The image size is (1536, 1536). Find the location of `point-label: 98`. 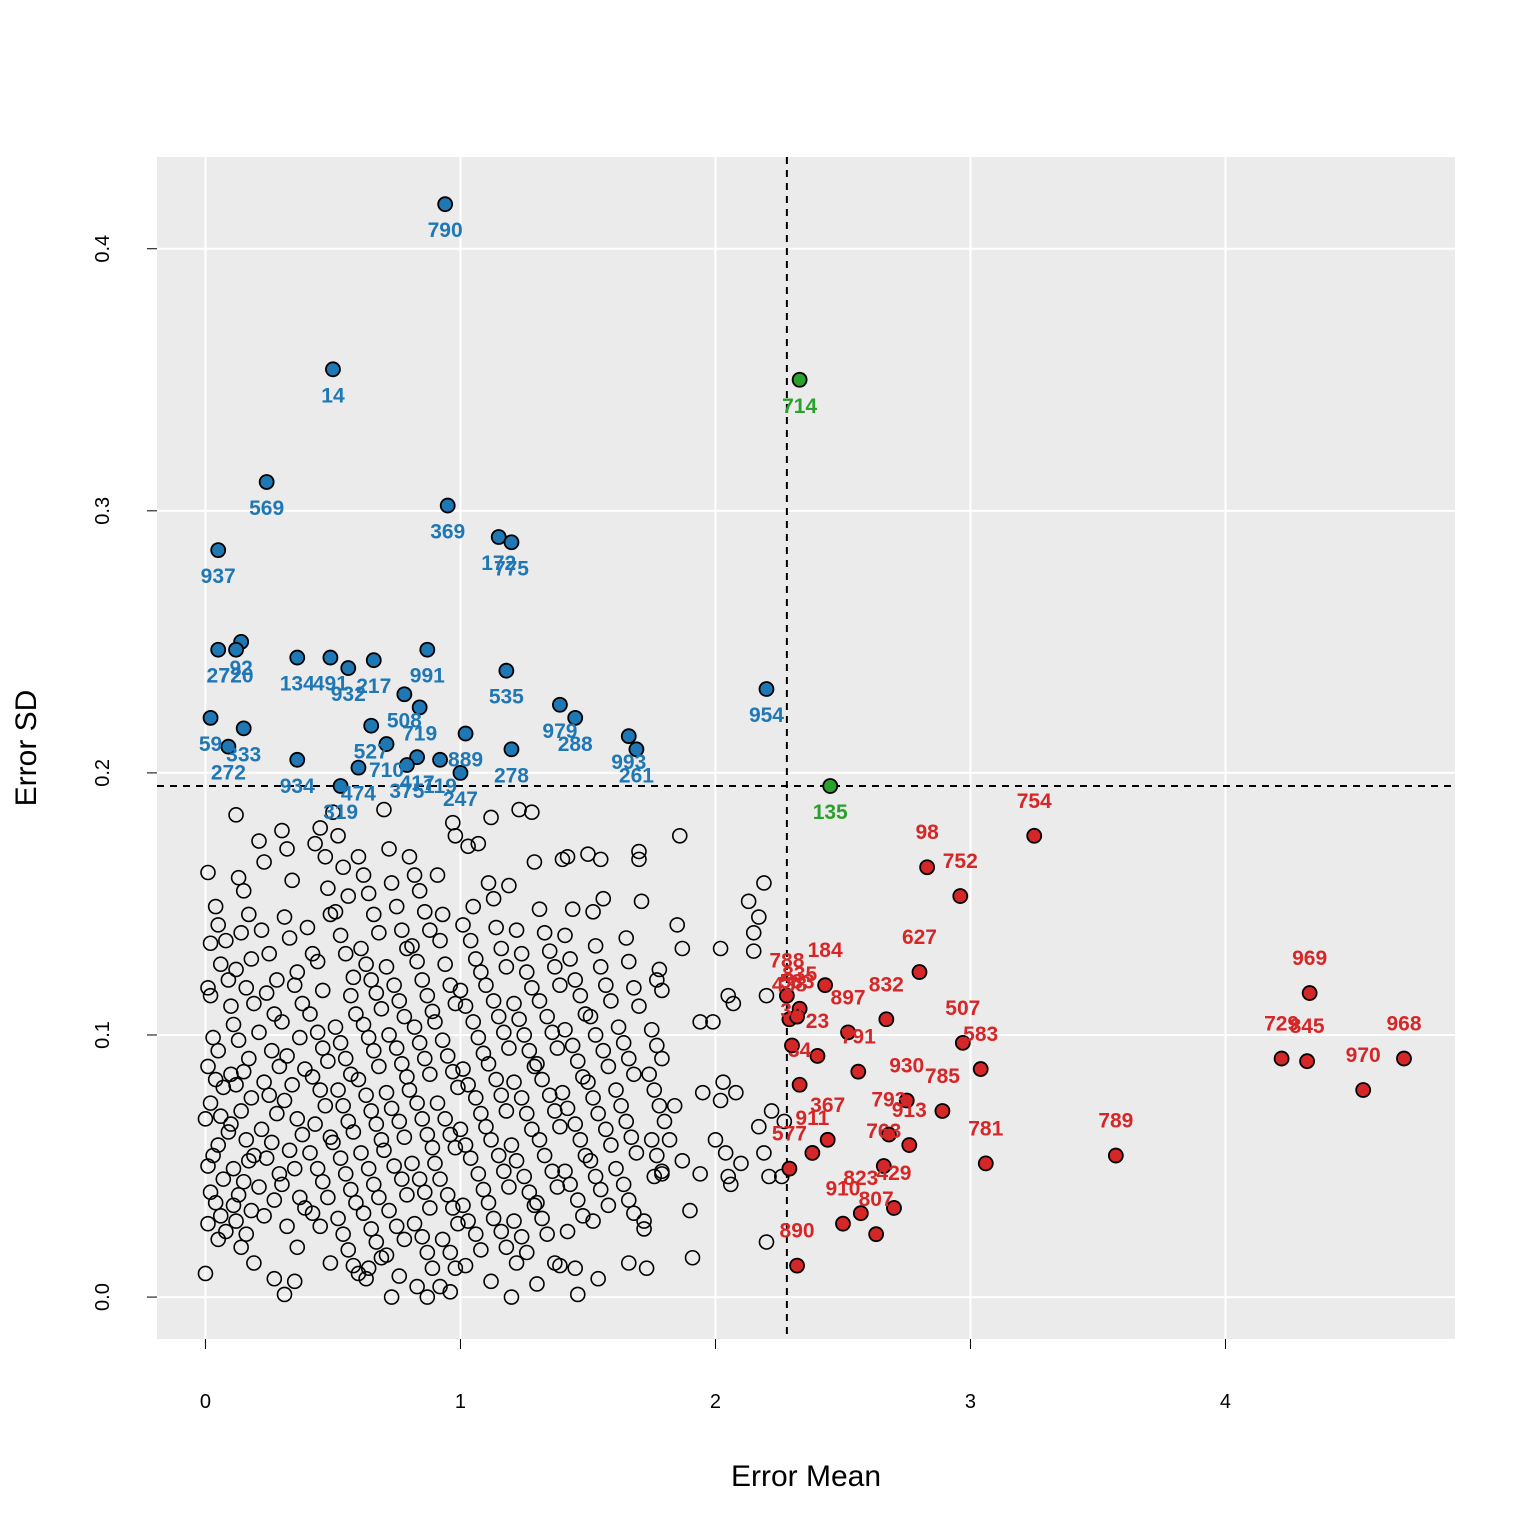

point-label: 98 is located at coordinates (927, 832).